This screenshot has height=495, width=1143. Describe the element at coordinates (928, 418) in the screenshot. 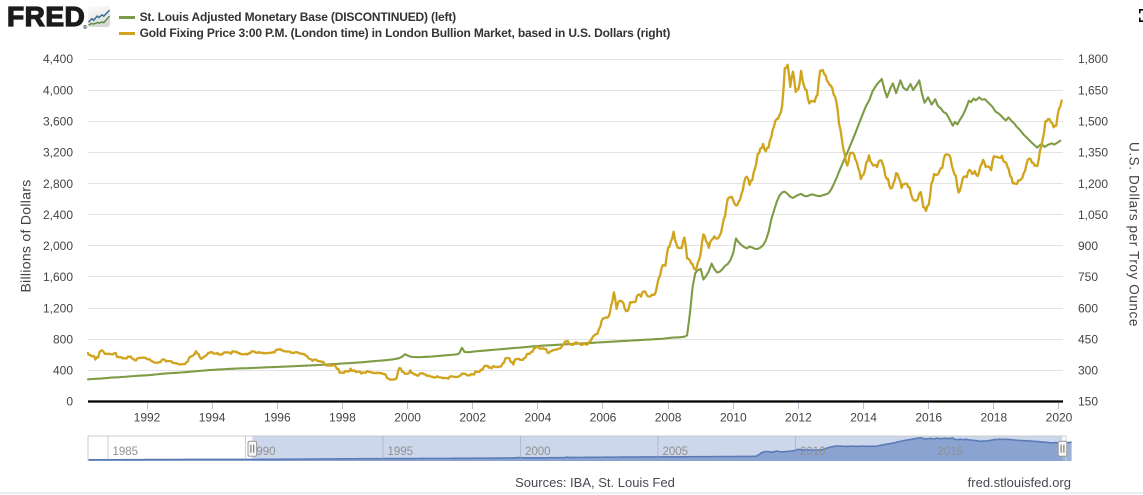

I see `svg-text: 2016` at that location.